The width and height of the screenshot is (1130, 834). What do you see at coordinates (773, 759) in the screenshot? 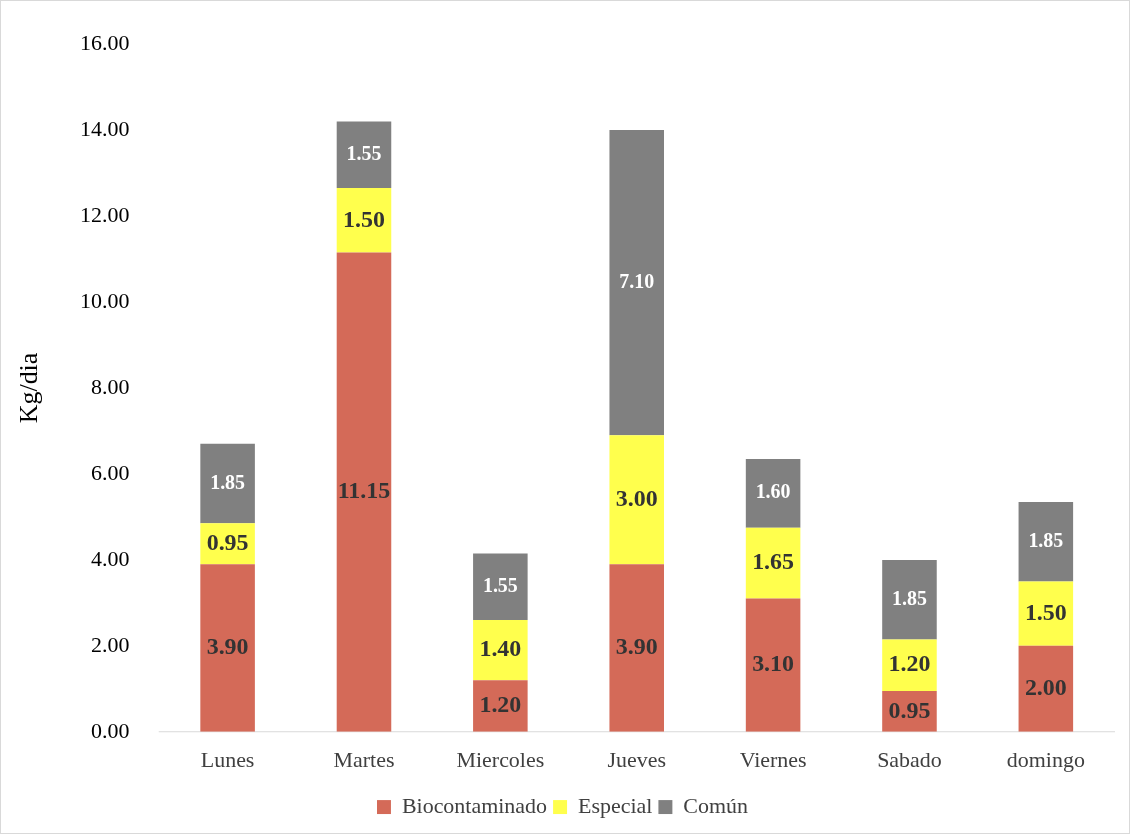
I see `x-tick-label: Viernes` at bounding box center [773, 759].